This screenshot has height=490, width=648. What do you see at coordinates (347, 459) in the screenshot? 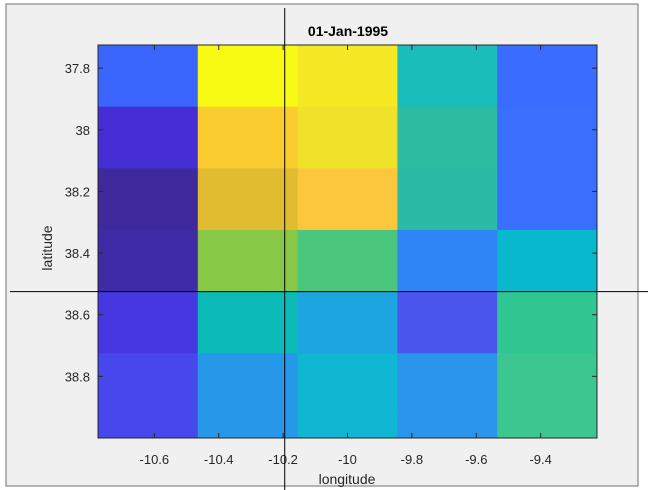
I see `x-tick-label: -10` at bounding box center [347, 459].